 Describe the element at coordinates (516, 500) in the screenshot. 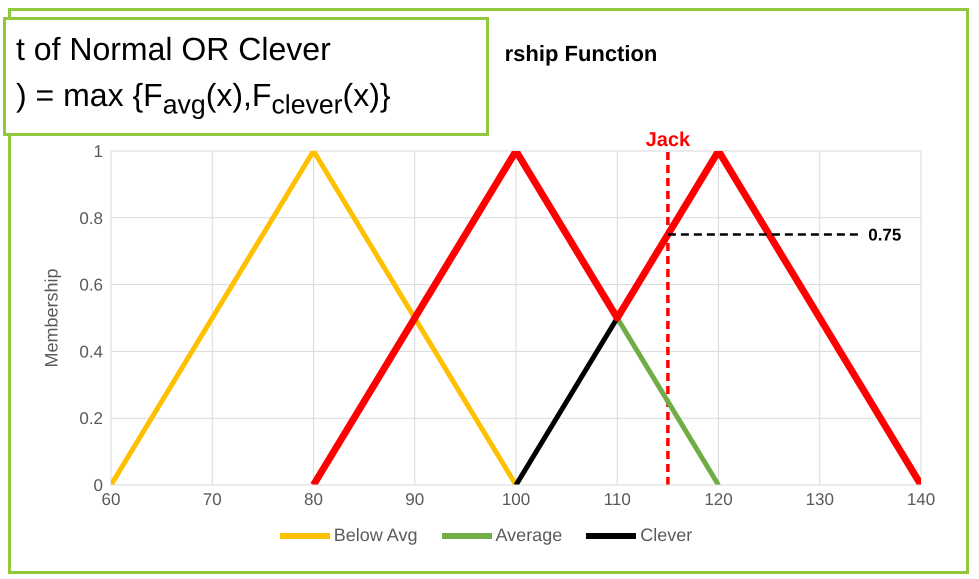

I see `x-tick-label: 100` at that location.